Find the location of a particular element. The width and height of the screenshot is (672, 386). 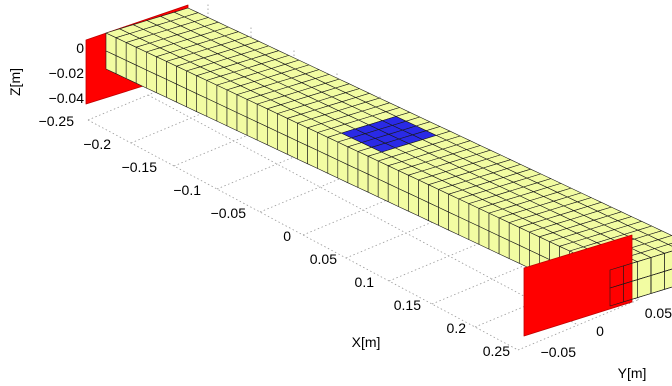

y-tick-label: 0 is located at coordinates (600, 331).